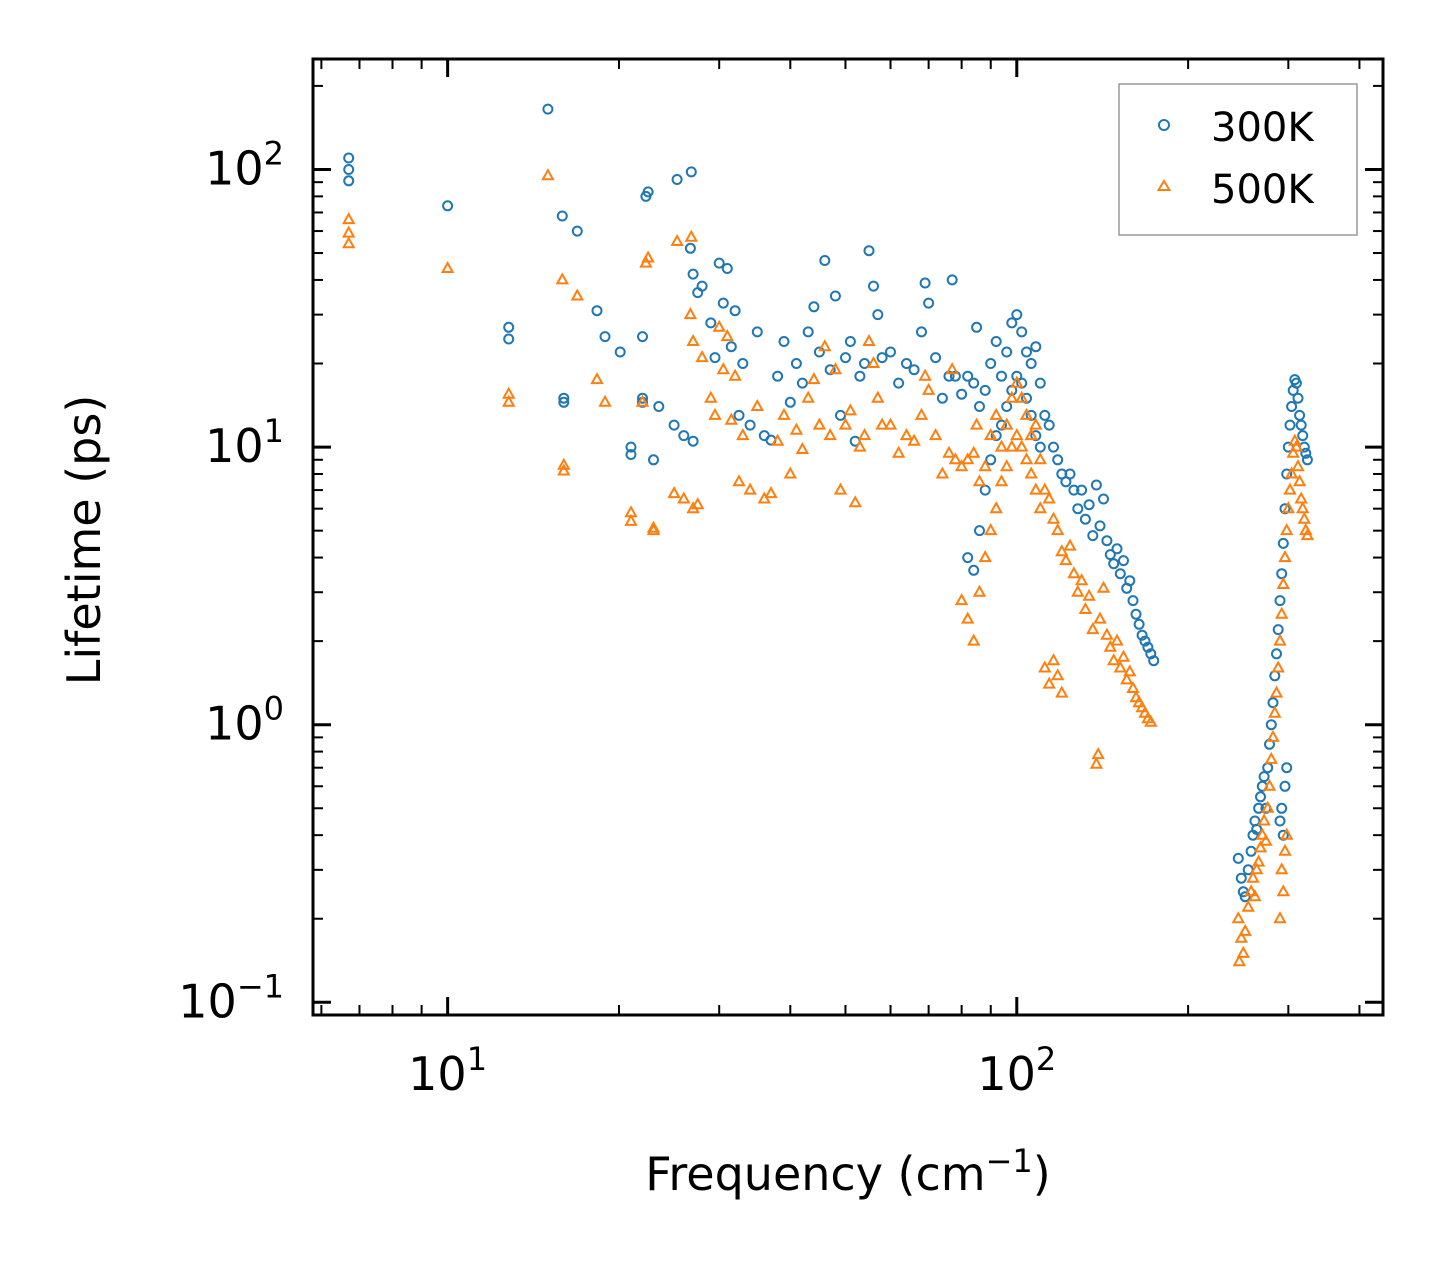  I want to click on y-tick-label: 10⁻¹, so click(231, 997).